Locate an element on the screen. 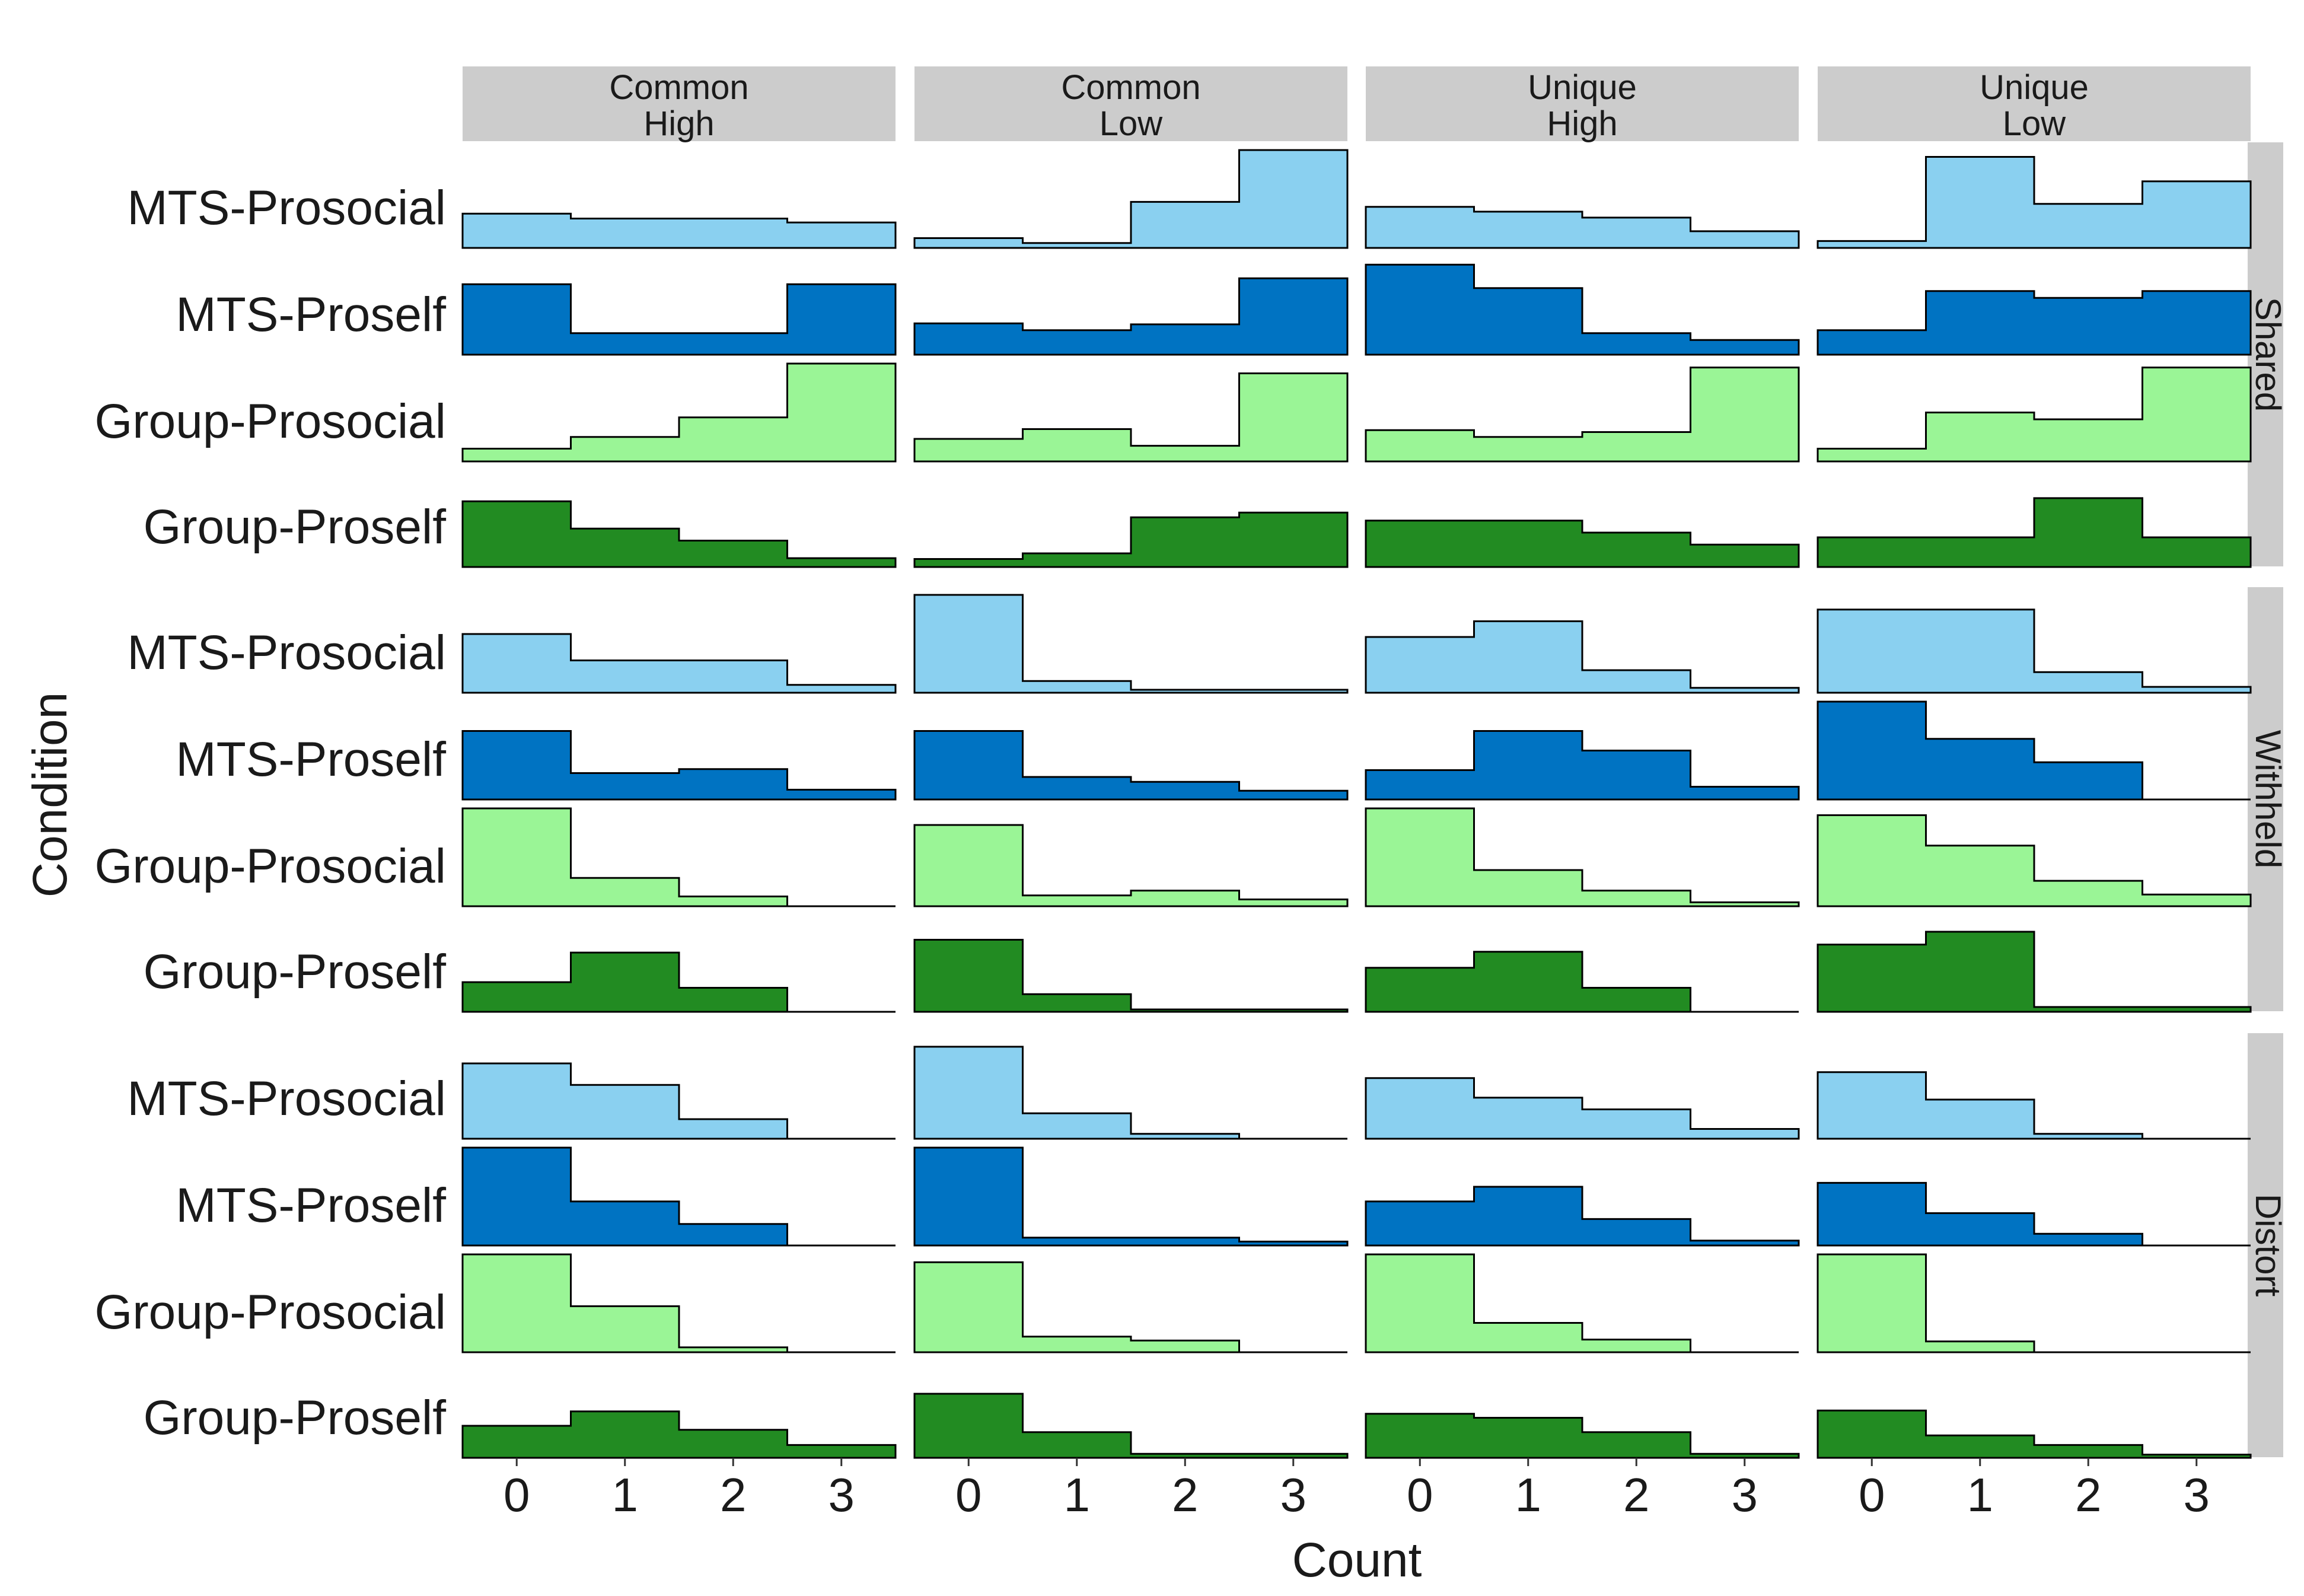 The image size is (2304, 1596). panel-strip-label: Withheld is located at coordinates (2268, 799).